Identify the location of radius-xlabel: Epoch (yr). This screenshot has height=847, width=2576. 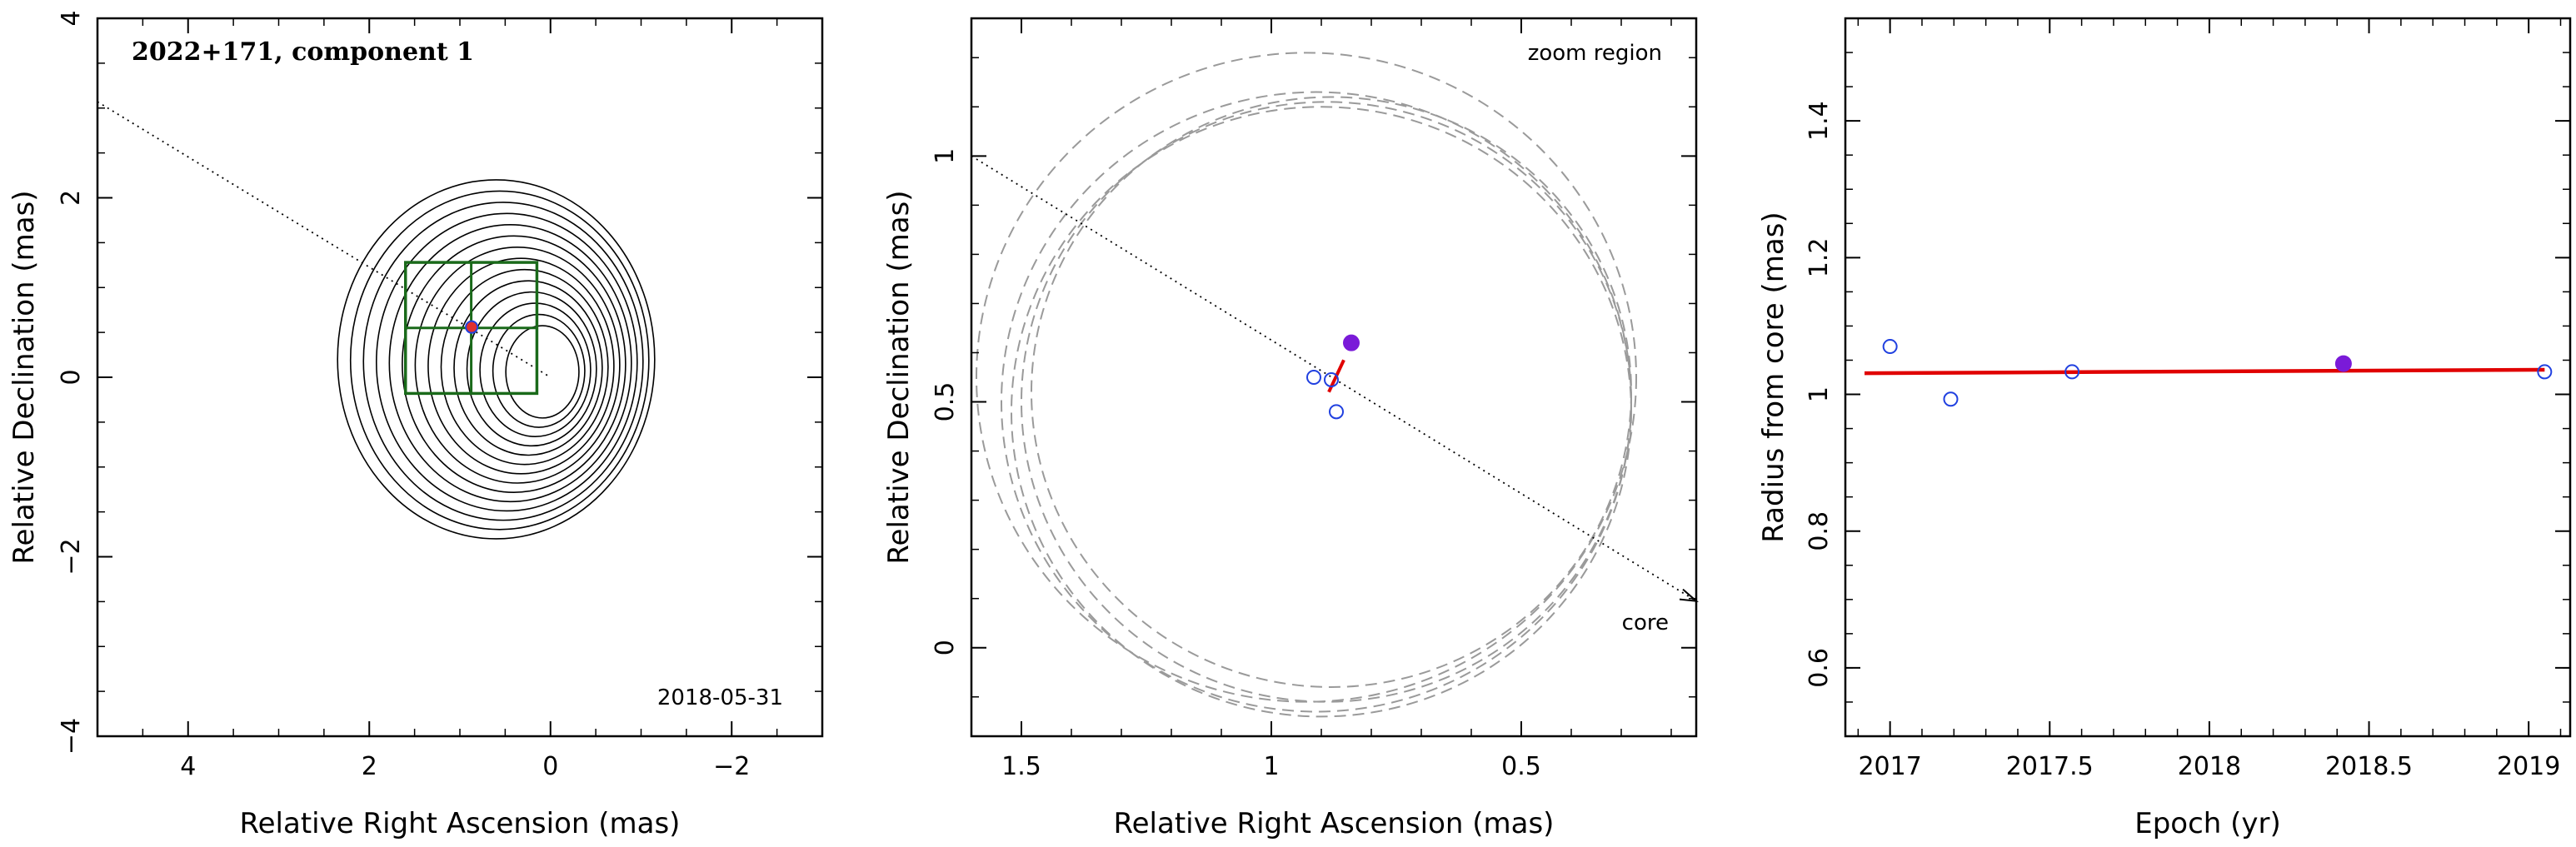
(2207, 823).